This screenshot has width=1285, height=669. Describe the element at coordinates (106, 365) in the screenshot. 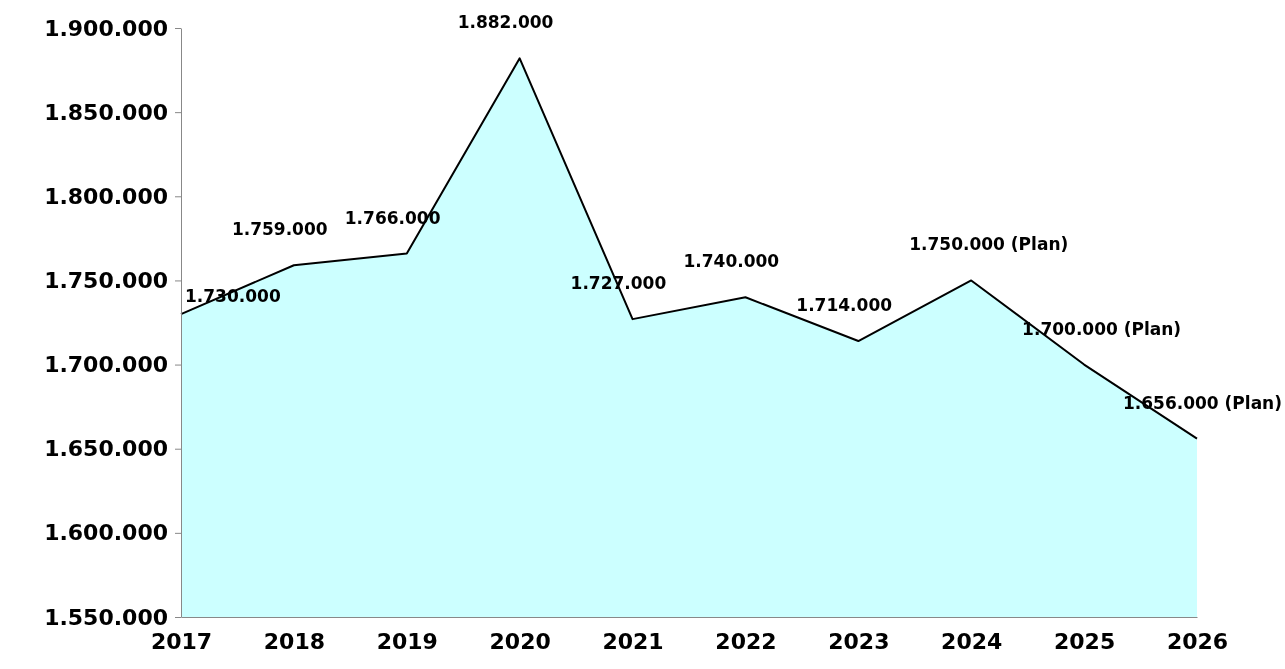

I see `y-tick-label: 1.700.000` at that location.